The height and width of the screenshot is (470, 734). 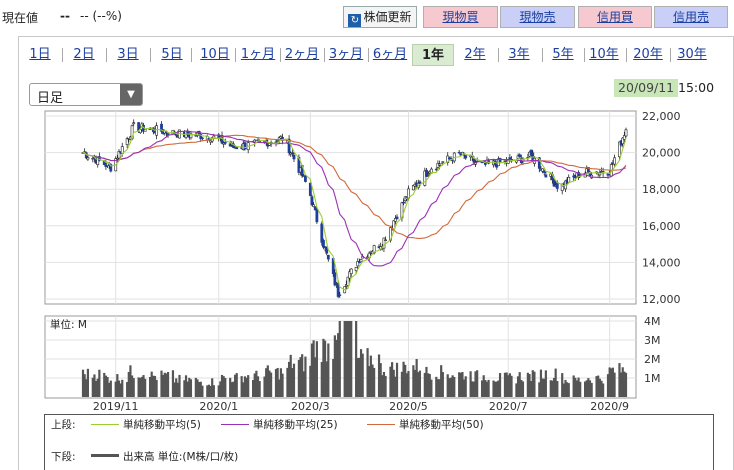 What do you see at coordinates (258, 54) in the screenshot?
I see `tab-1m: 1ヶ月` at bounding box center [258, 54].